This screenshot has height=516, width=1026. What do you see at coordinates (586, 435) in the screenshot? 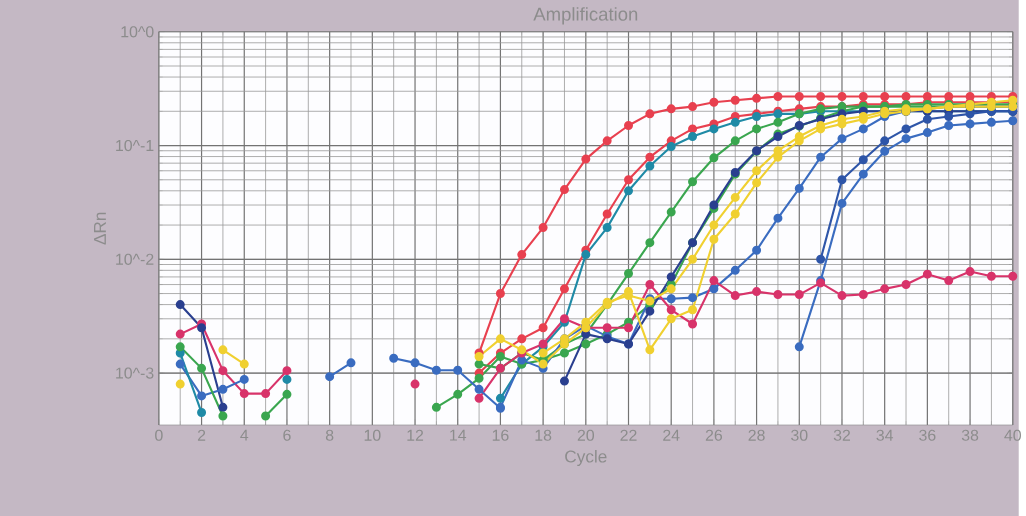
I see `x-tick-label: 20` at bounding box center [586, 435].